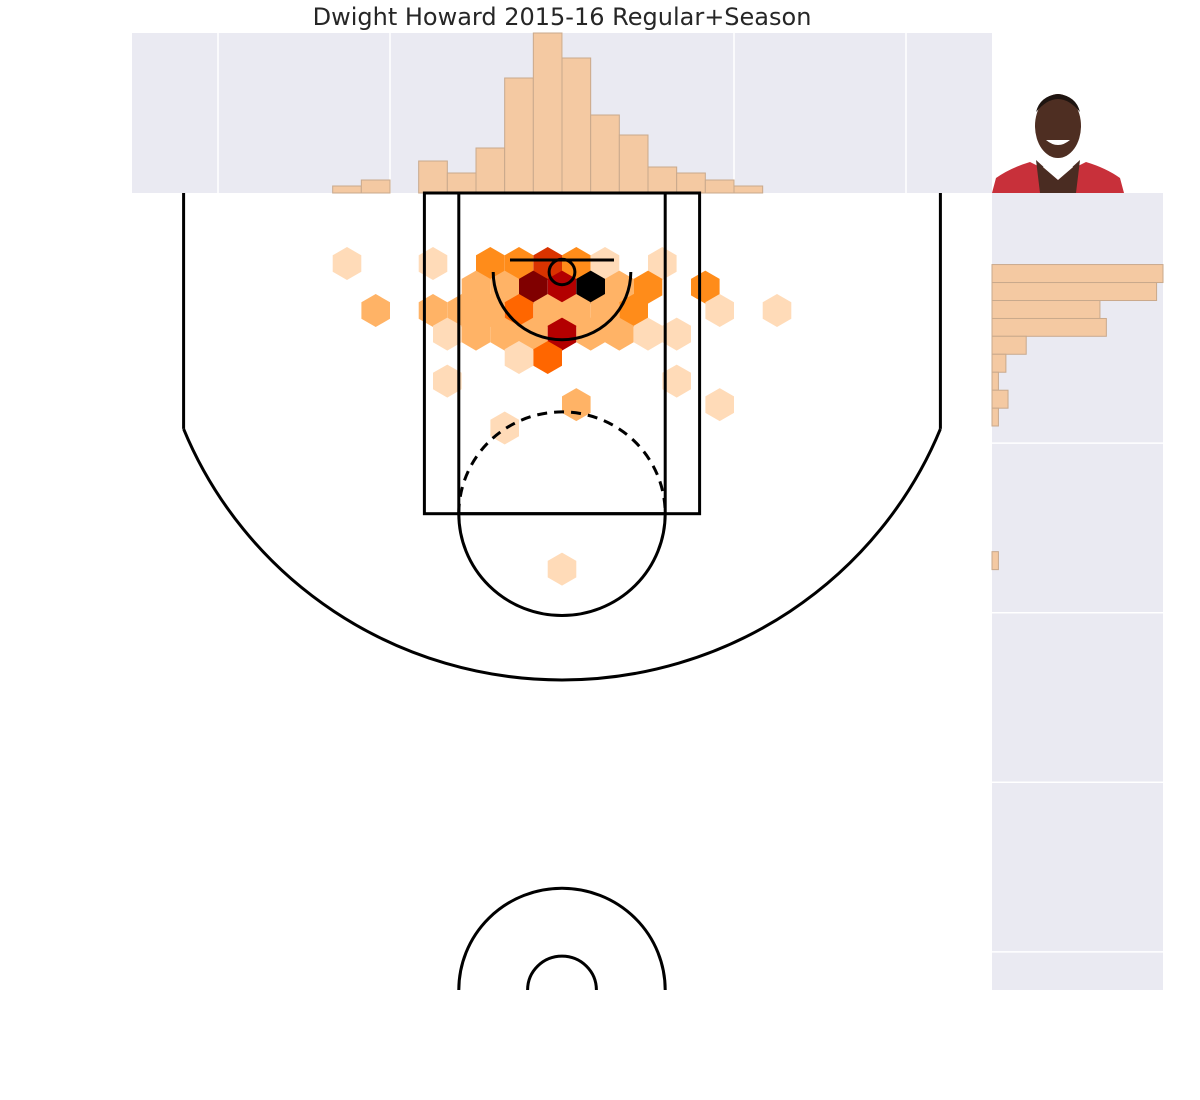 Image resolution: width=1200 pixels, height=1100 pixels. I want to click on center-court-inner, so click(562, 972).